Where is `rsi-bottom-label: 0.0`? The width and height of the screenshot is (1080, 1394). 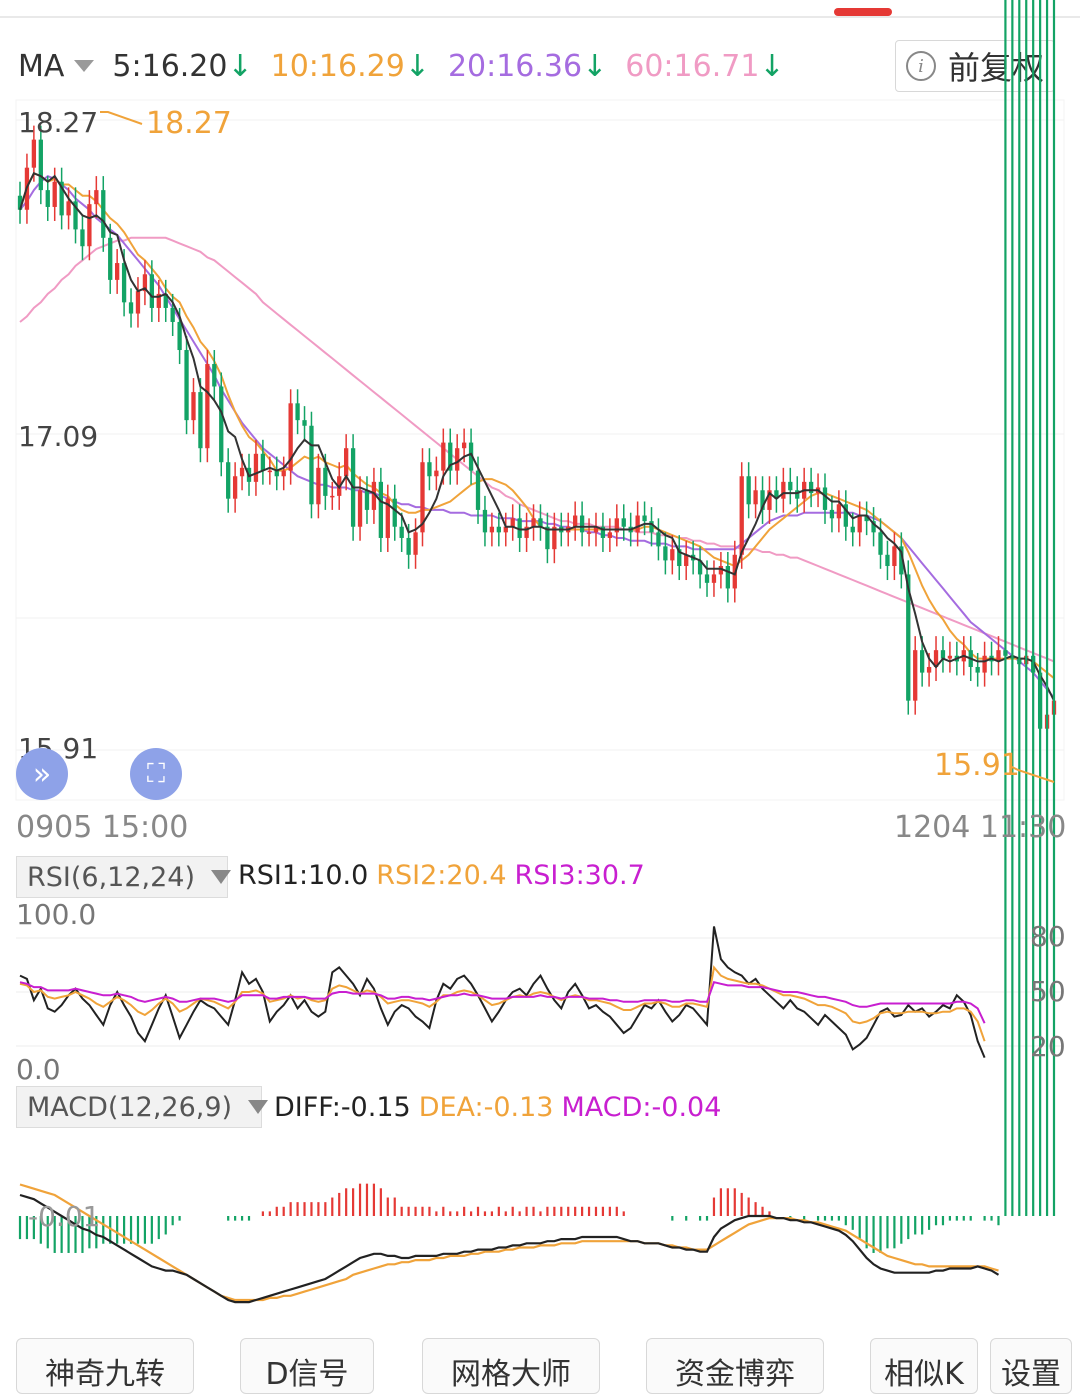
rsi-bottom-label: 0.0 is located at coordinates (38, 1069).